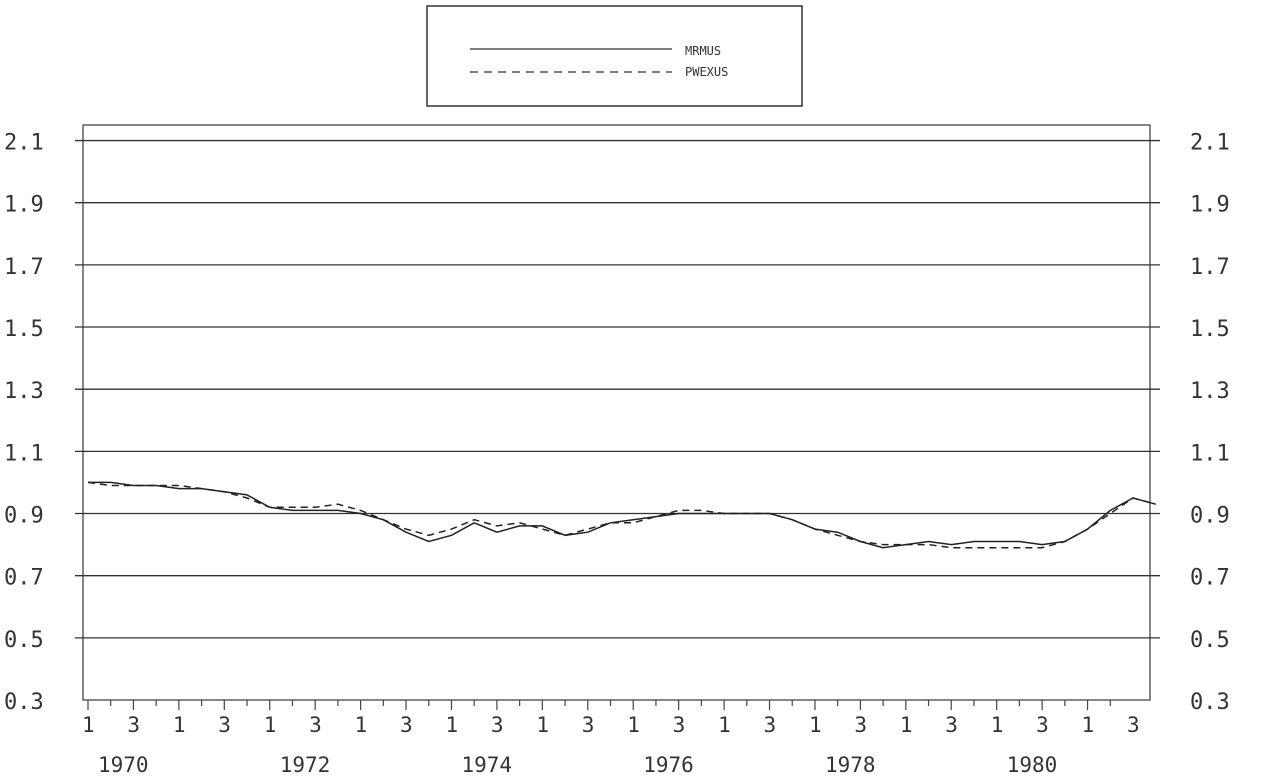  I want to click on x-tick-label-year: 1980, so click(1032, 765).